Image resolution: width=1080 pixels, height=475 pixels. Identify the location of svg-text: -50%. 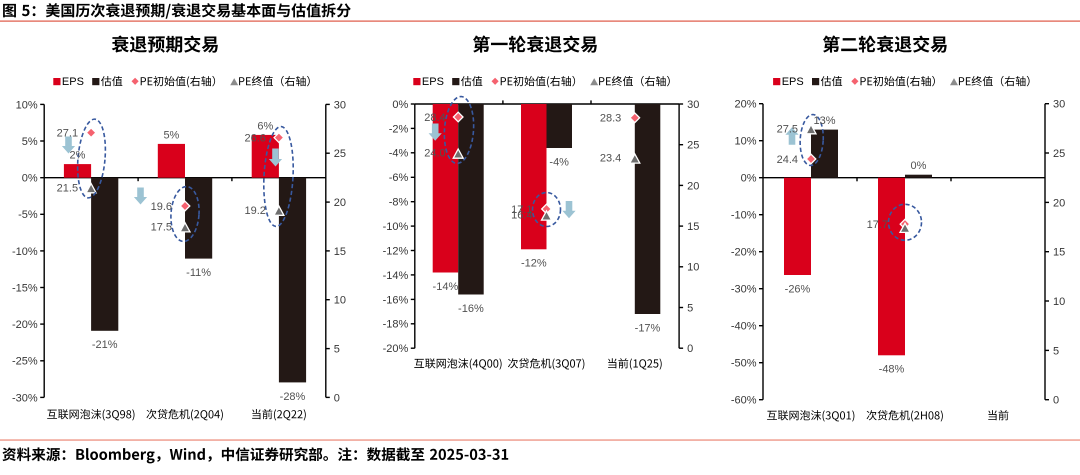
(744, 364).